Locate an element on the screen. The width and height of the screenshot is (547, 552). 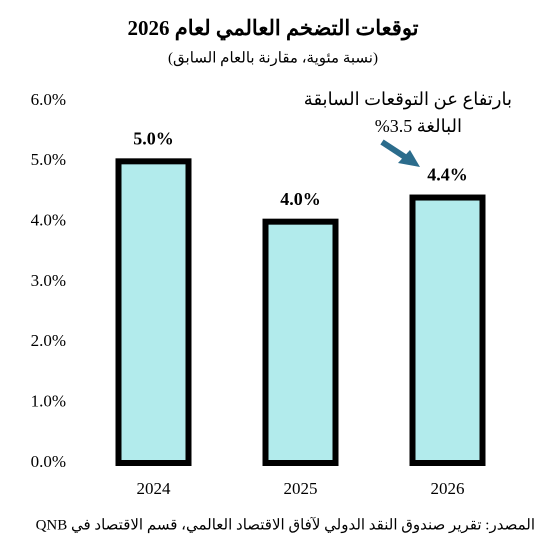
y-tick-label: 2.0% is located at coordinates (48, 340).